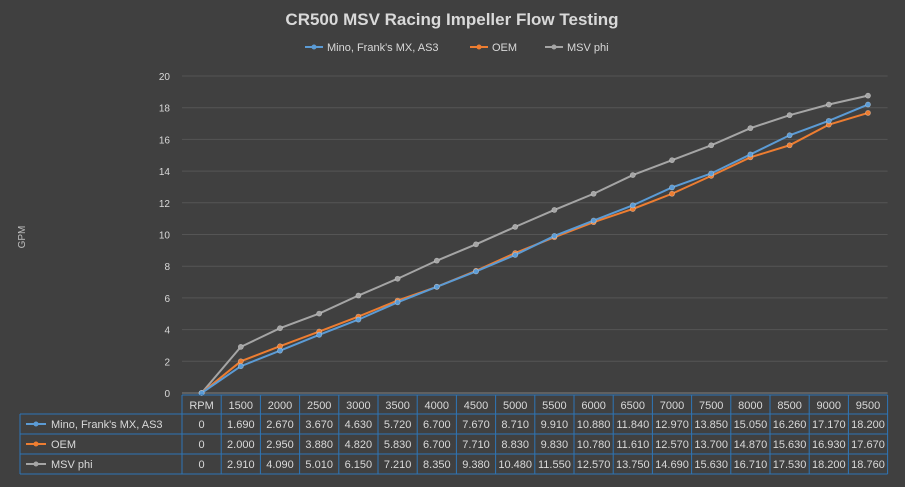  I want to click on table-cell: 7.710, so click(476, 445).